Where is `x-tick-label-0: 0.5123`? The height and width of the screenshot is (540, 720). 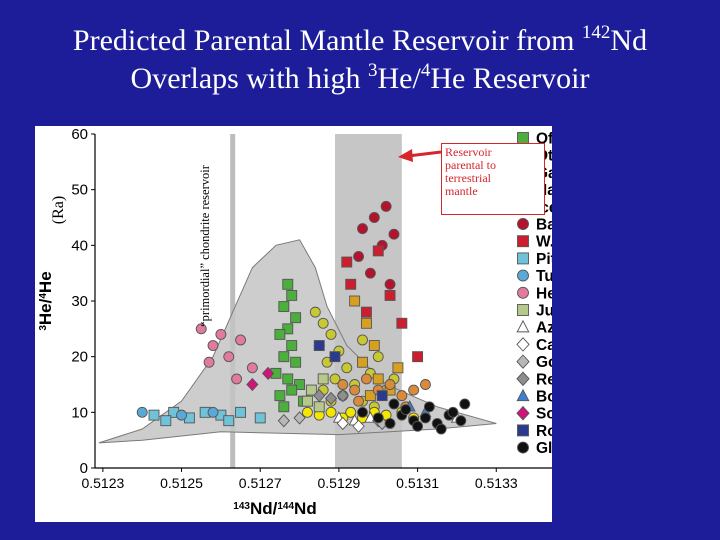
x-tick-label-0: 0.5123 is located at coordinates (102, 483).